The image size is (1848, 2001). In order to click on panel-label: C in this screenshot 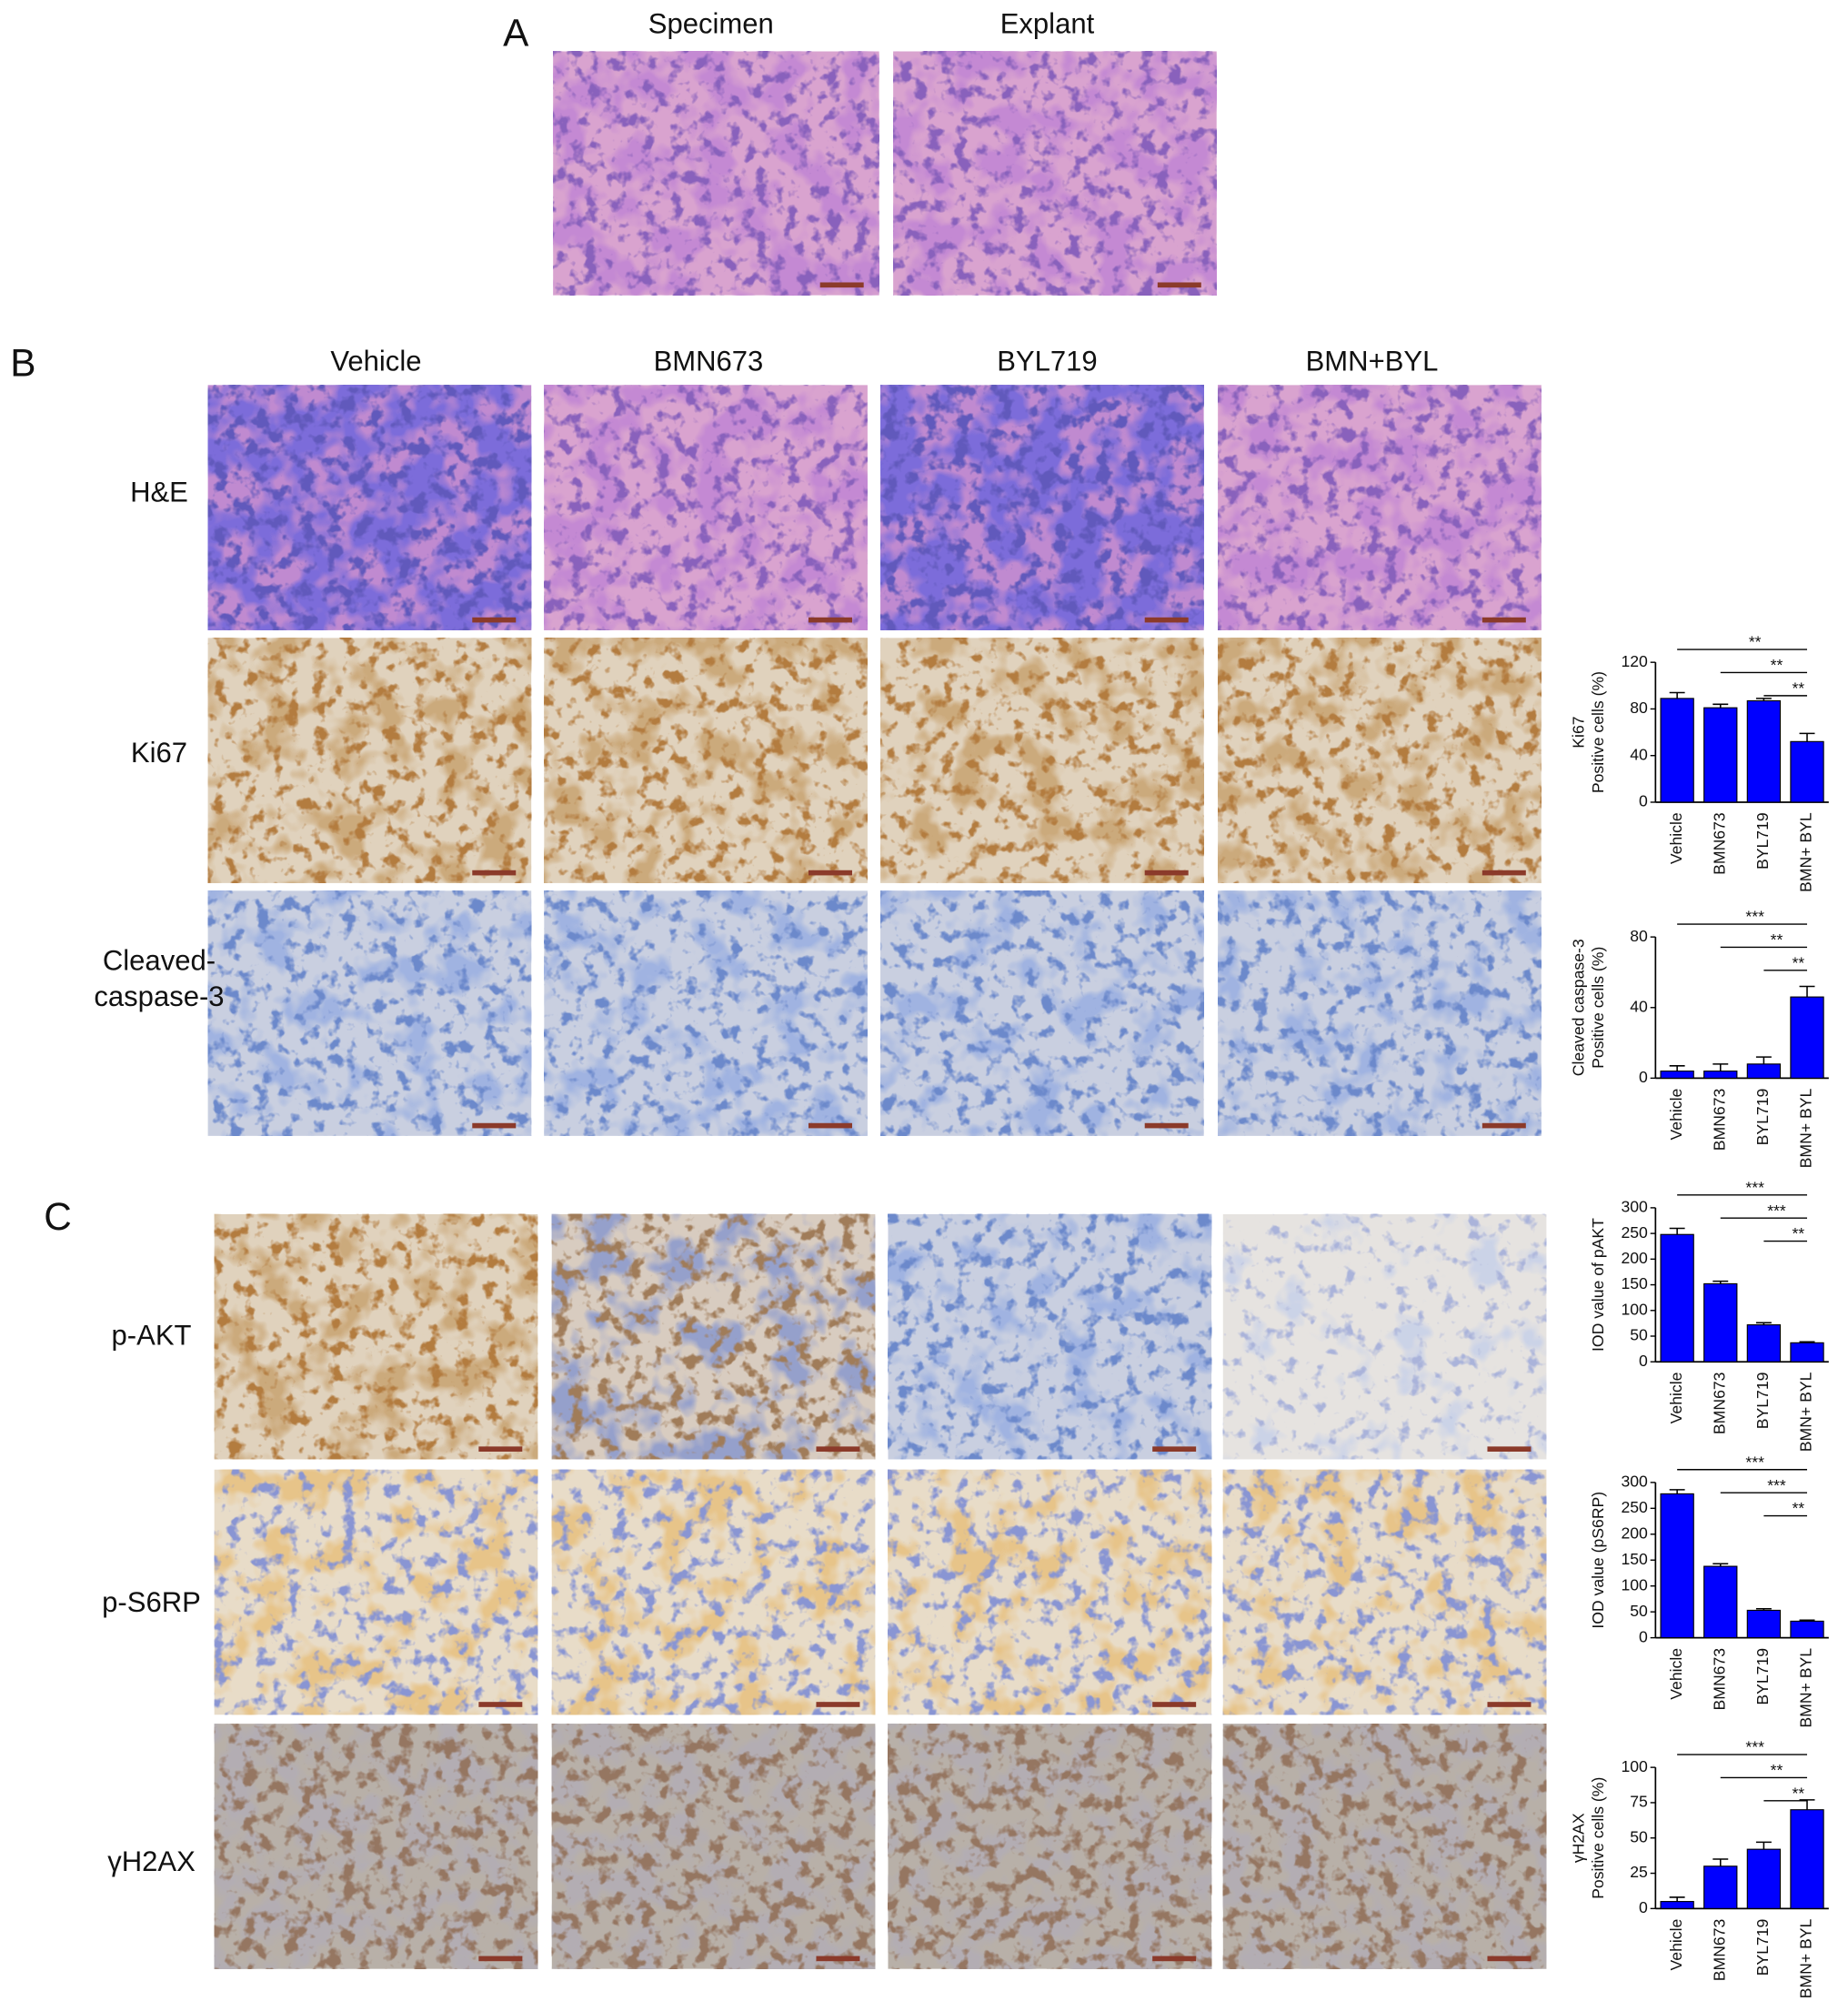, I will do `click(58, 1216)`.